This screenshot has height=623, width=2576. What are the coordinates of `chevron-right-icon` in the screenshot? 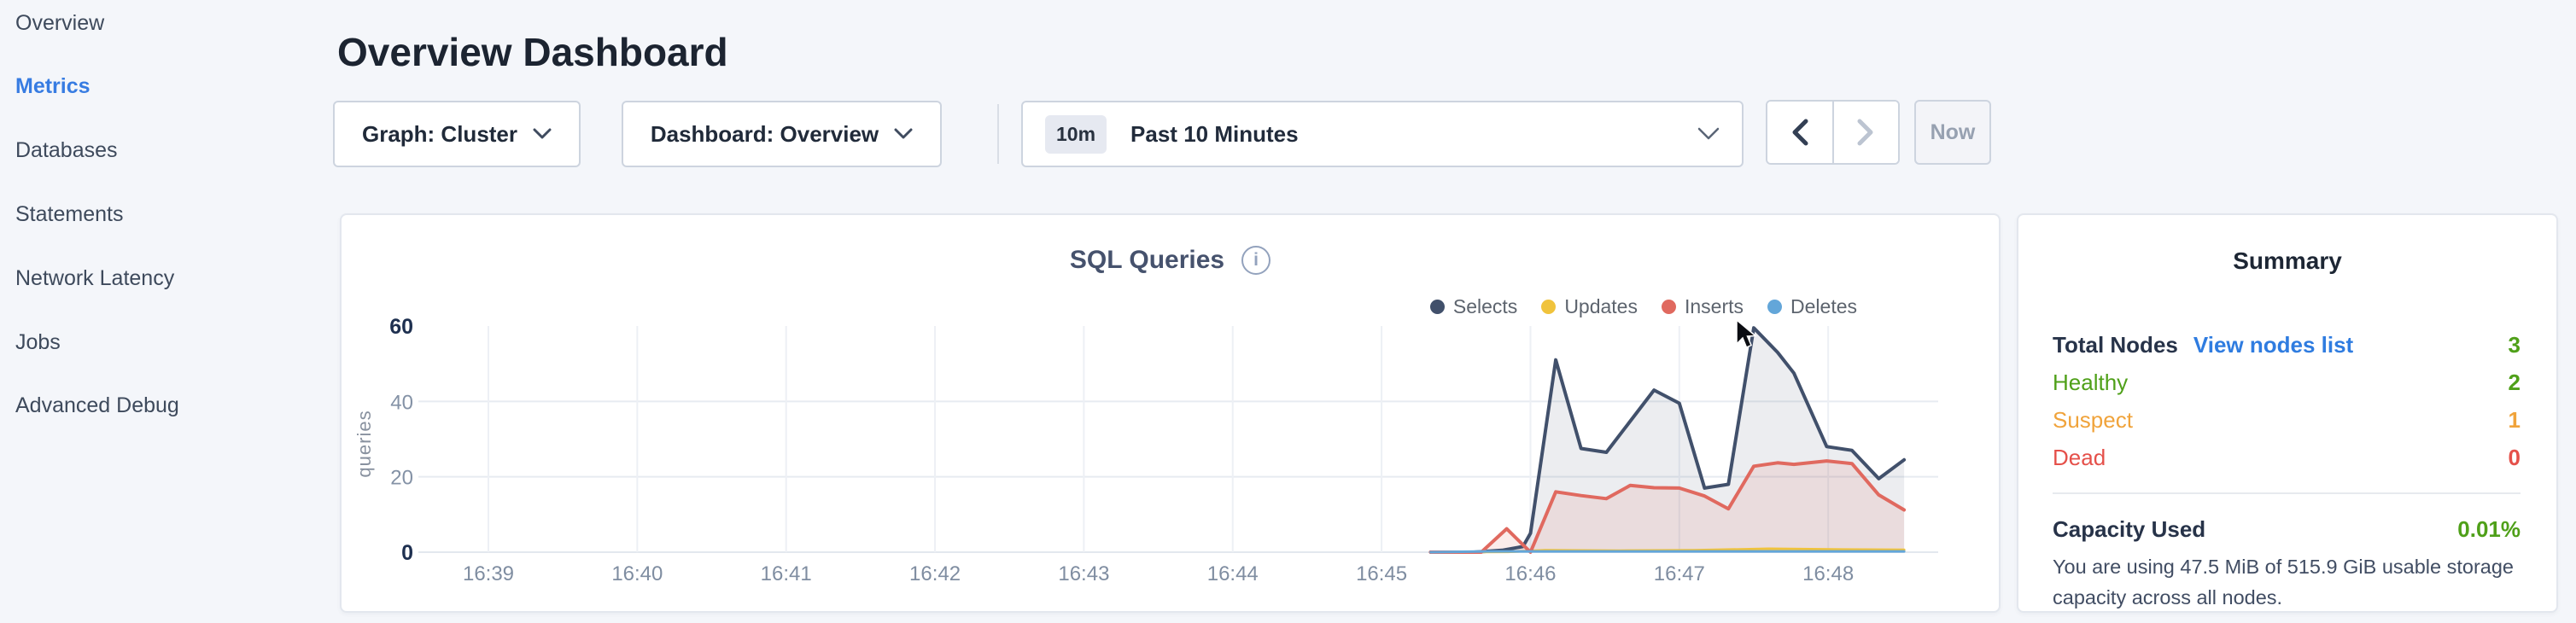 It's located at (1865, 132).